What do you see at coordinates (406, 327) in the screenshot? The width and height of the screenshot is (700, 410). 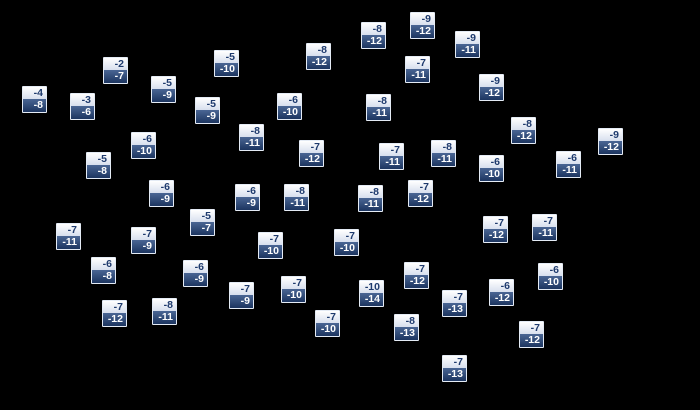 I see `temperature-label: -8 -13` at bounding box center [406, 327].